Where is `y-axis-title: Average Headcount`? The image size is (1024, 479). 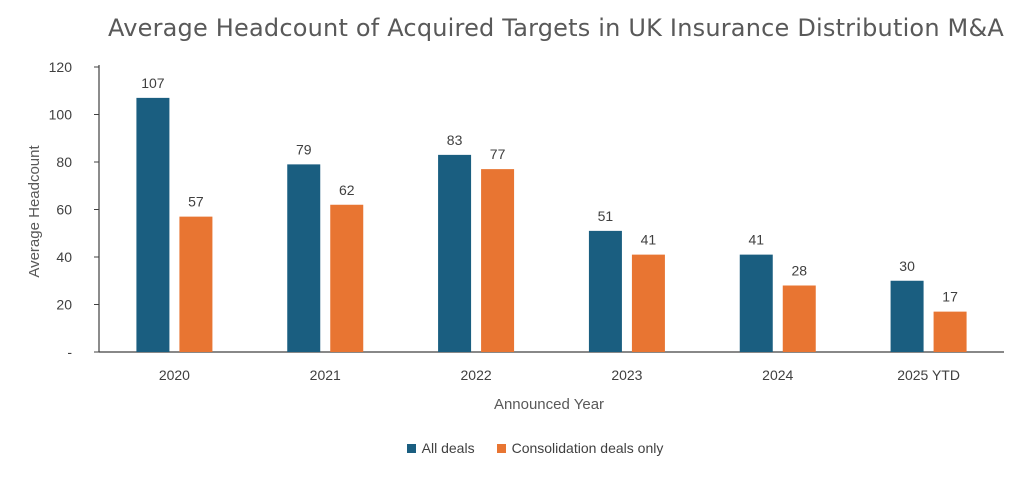 y-axis-title: Average Headcount is located at coordinates (34, 211).